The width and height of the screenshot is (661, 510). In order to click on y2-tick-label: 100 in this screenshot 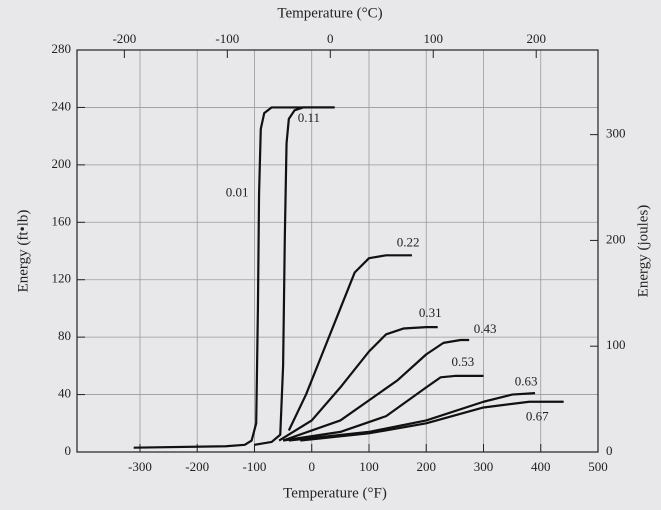, I will do `click(616, 344)`.